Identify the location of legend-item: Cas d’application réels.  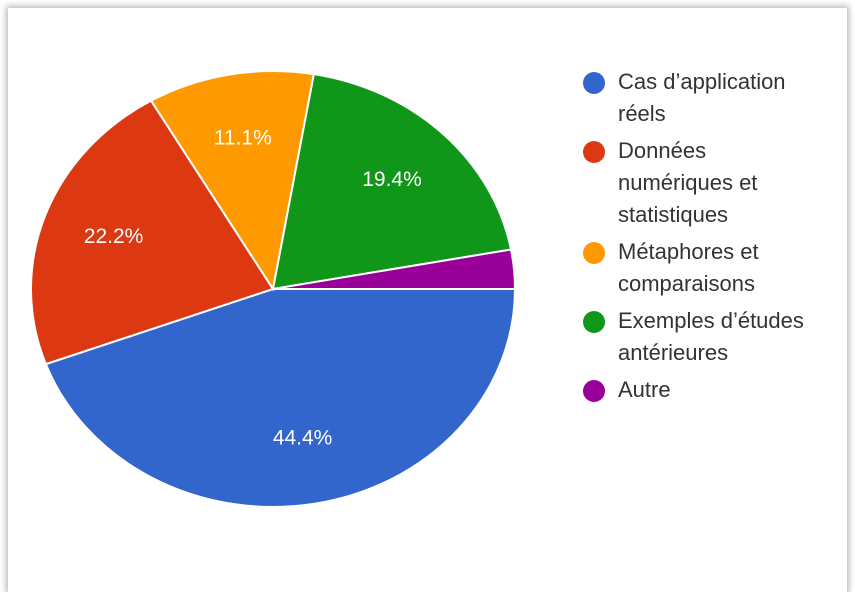
(714, 98).